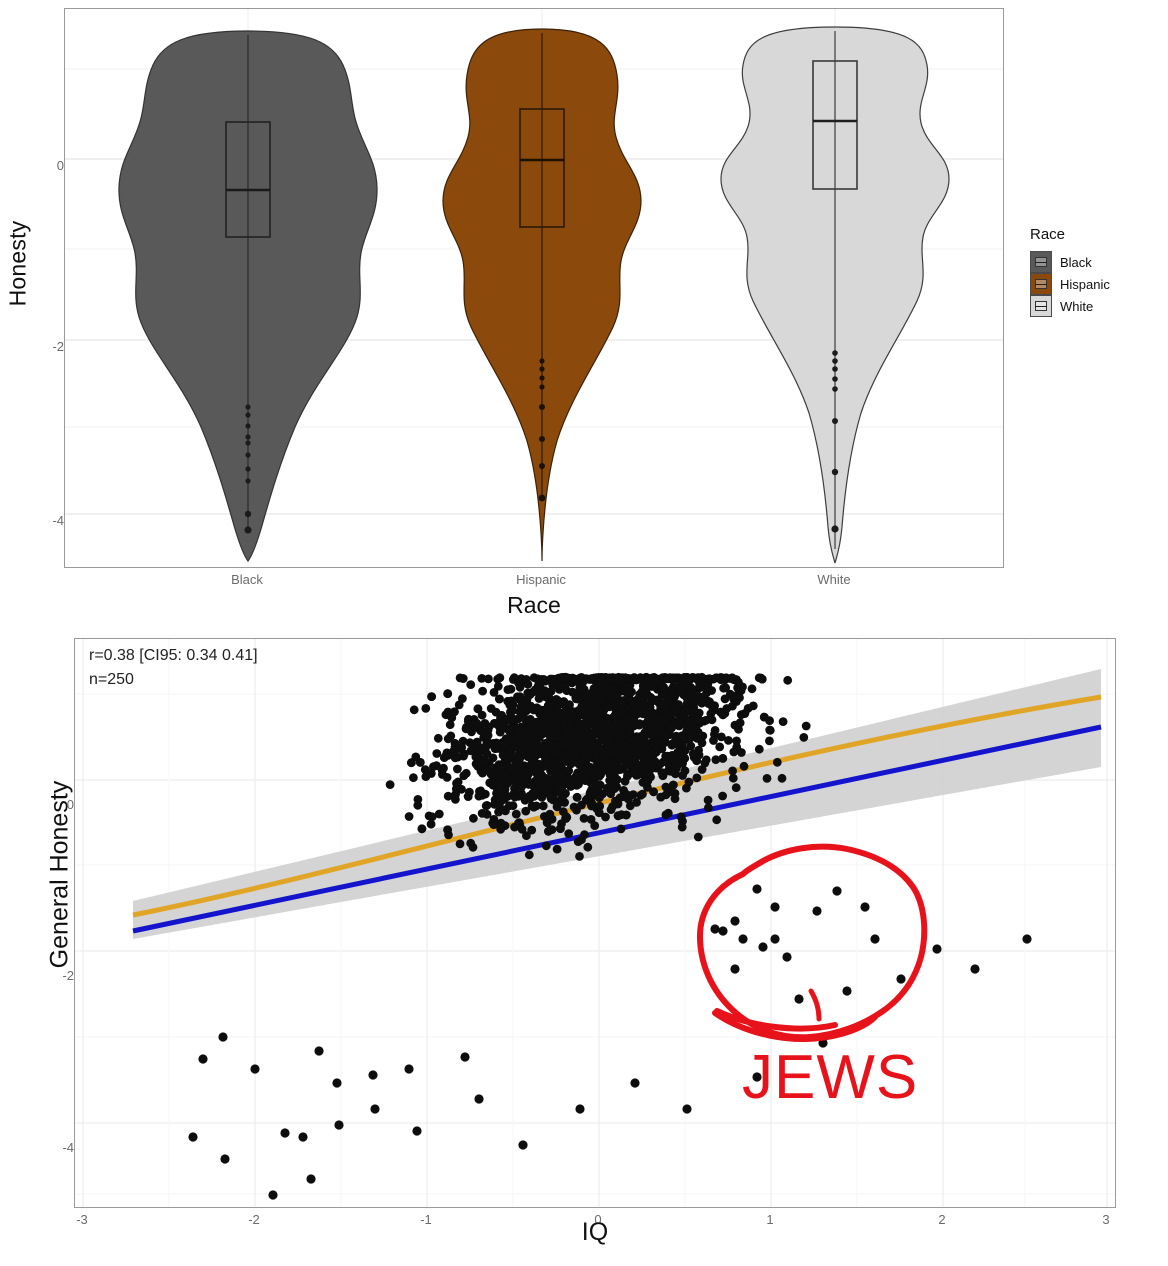  What do you see at coordinates (595, 1232) in the screenshot?
I see `scatter-x-axis-label: IQ` at bounding box center [595, 1232].